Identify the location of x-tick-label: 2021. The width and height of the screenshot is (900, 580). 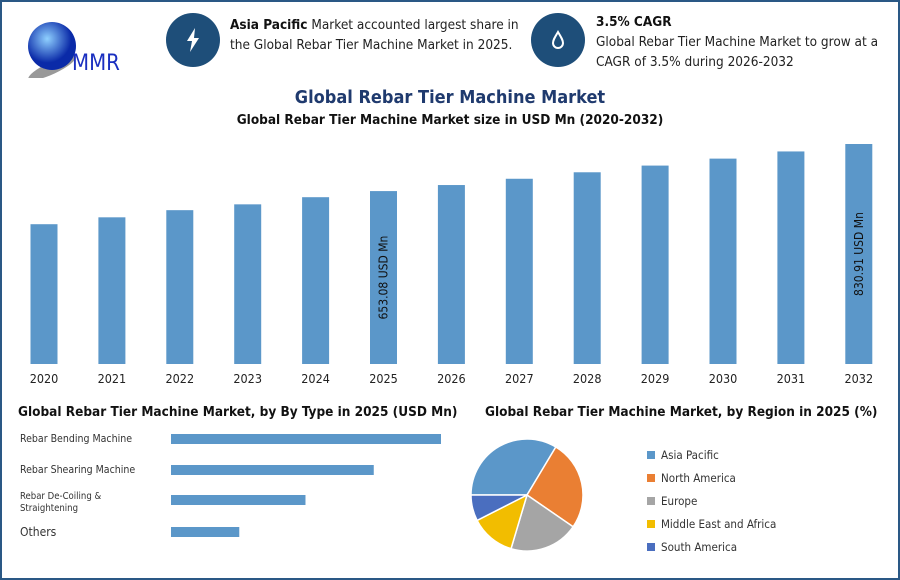
(112, 378).